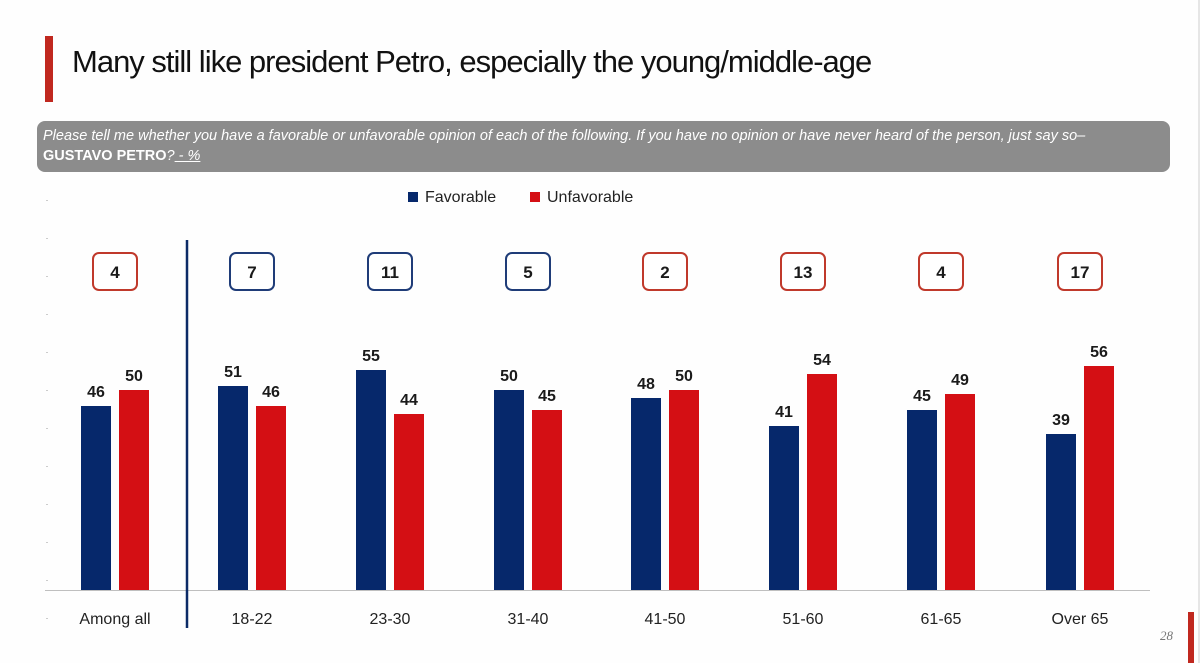  I want to click on net-difference-label: 11, so click(390, 272).